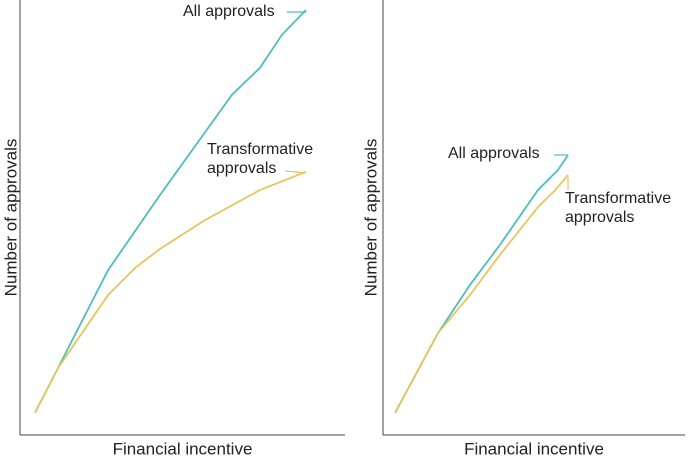 This screenshot has height=463, width=692. I want to click on leader-line, so click(295, 172).